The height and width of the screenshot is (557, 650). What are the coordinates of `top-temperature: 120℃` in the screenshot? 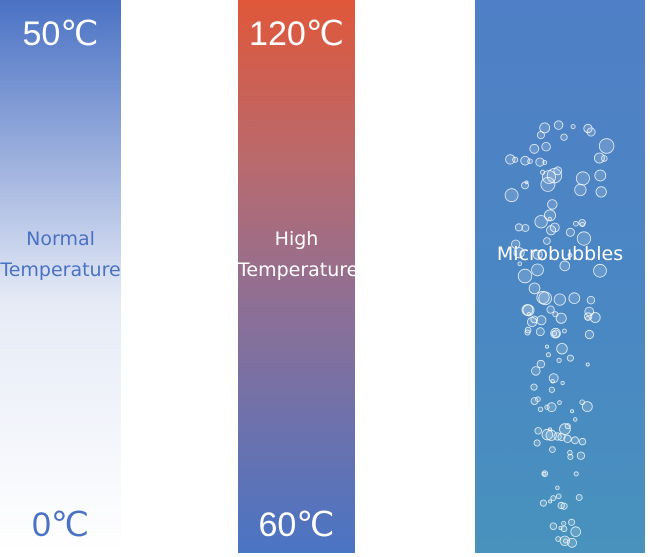 It's located at (296, 34).